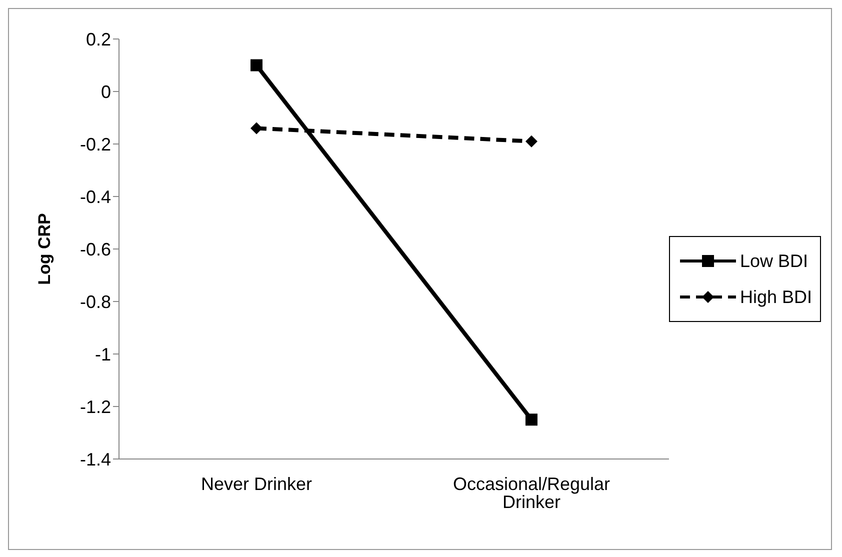 The height and width of the screenshot is (557, 842). I want to click on y-tick-label: -1.4, so click(95, 459).